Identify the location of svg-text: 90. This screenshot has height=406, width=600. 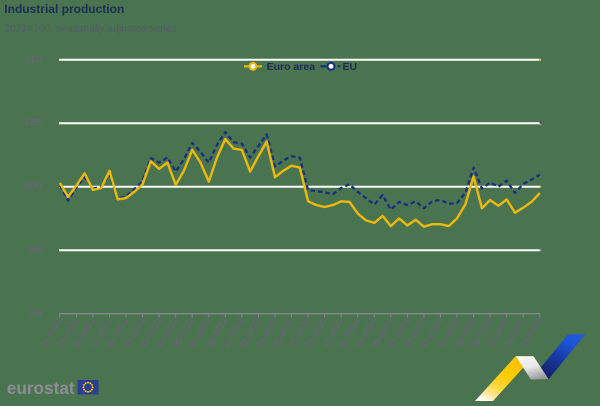
(36, 313).